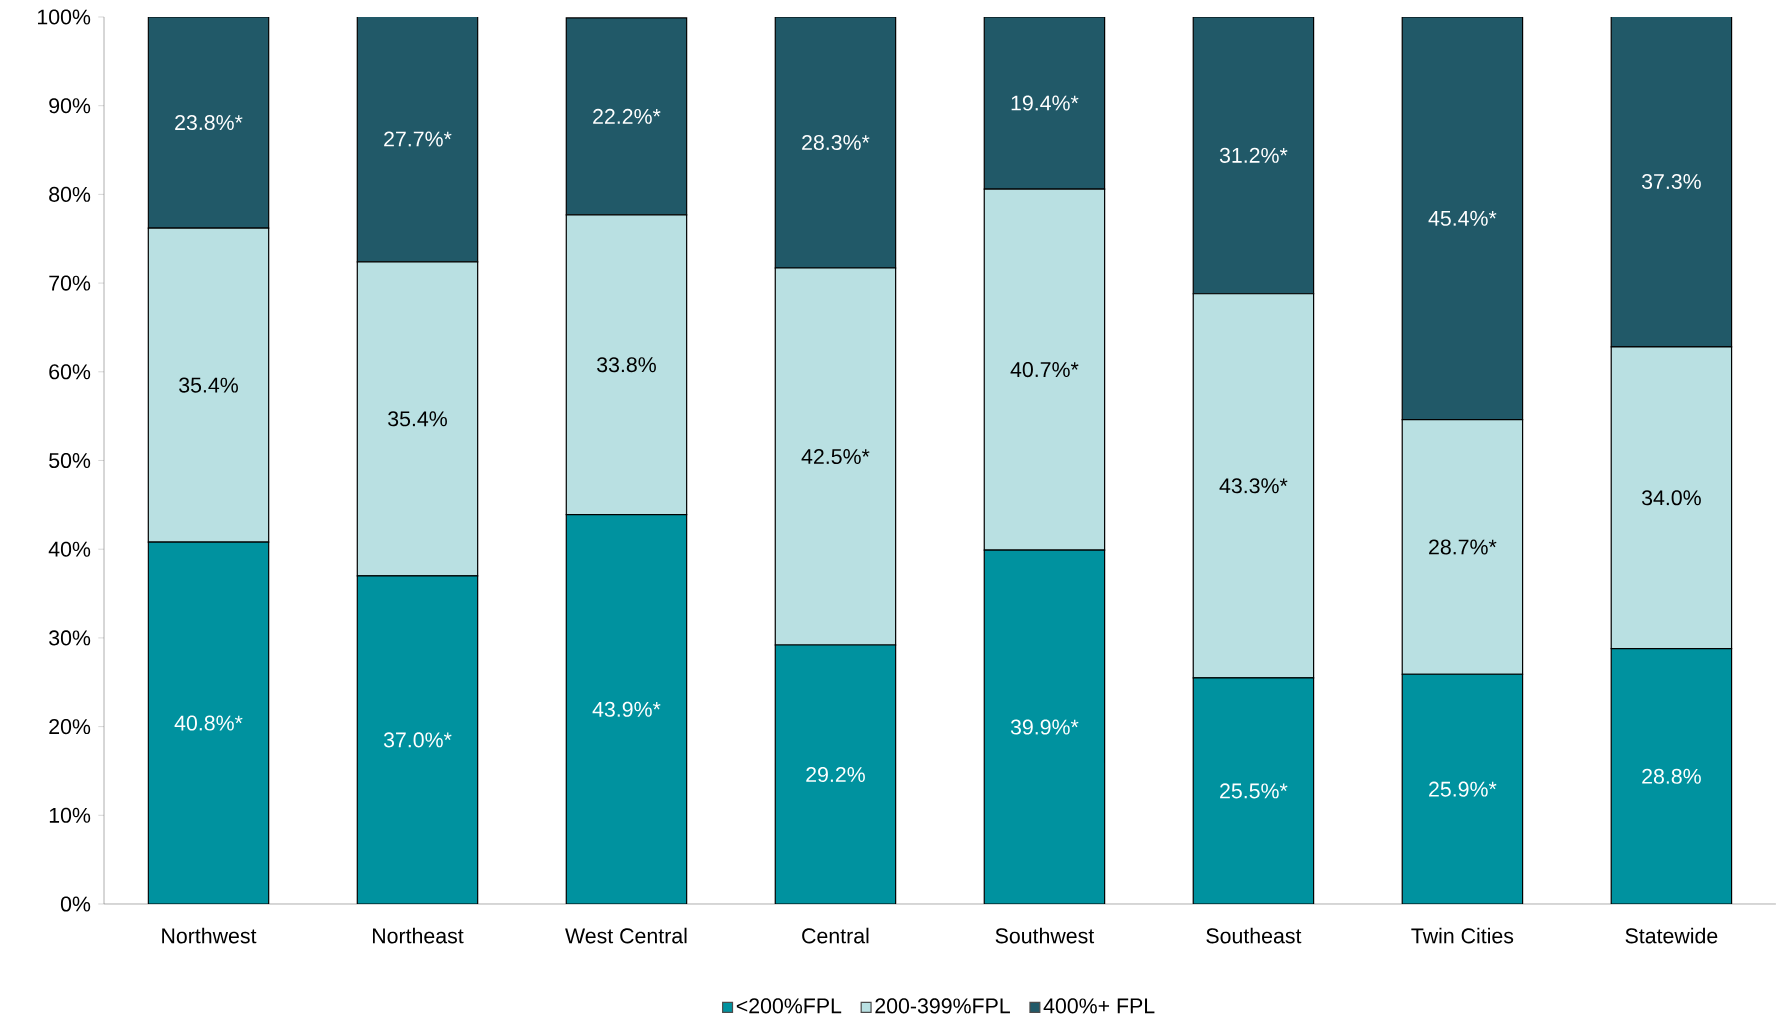 This screenshot has width=1782, height=1022. I want to click on y-tick-label: 100%, so click(64, 17).